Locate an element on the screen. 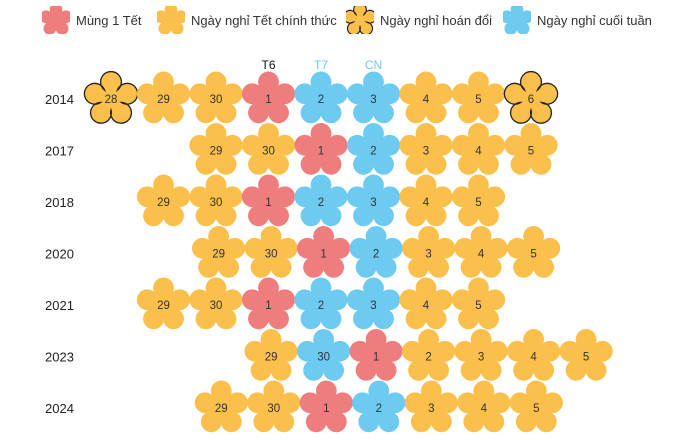 This screenshot has height=444, width=680. legend-label: Ngày nghỉ hoán đổi is located at coordinates (436, 20).